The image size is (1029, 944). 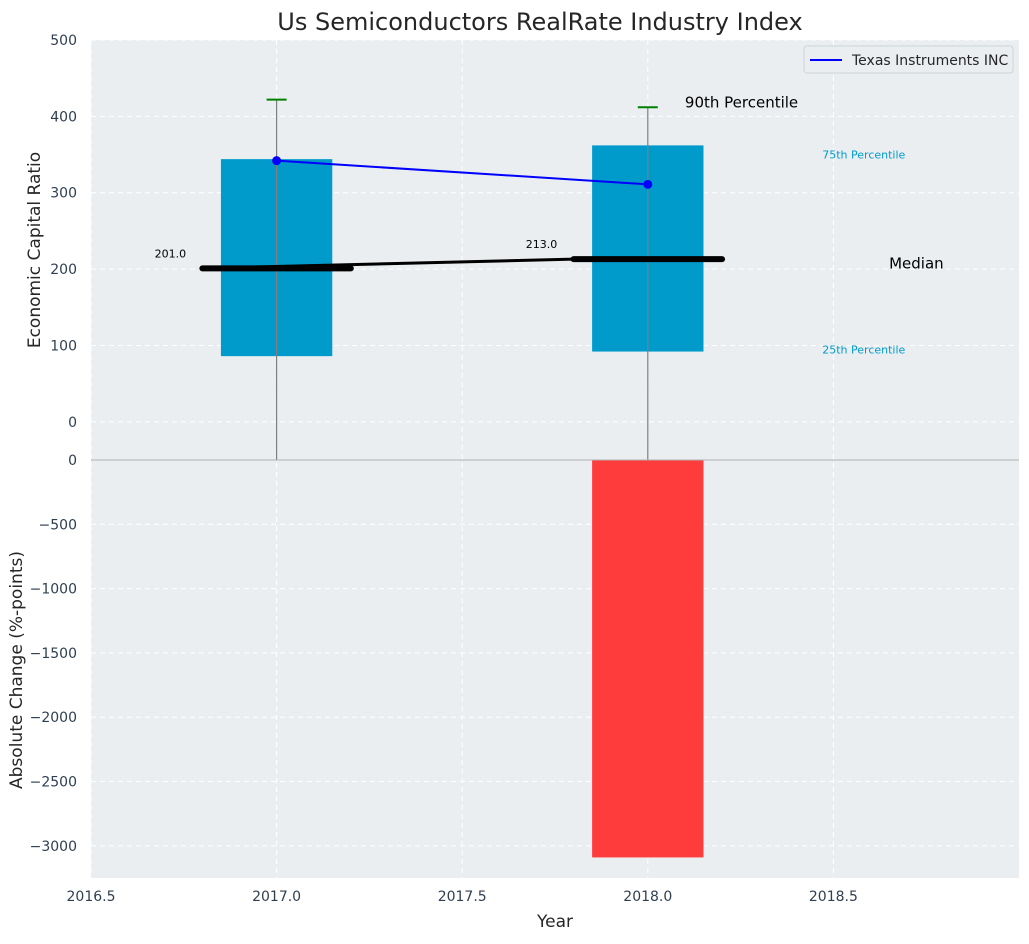 What do you see at coordinates (542, 244) in the screenshot?
I see `median-value-label-2018: 213.0` at bounding box center [542, 244].